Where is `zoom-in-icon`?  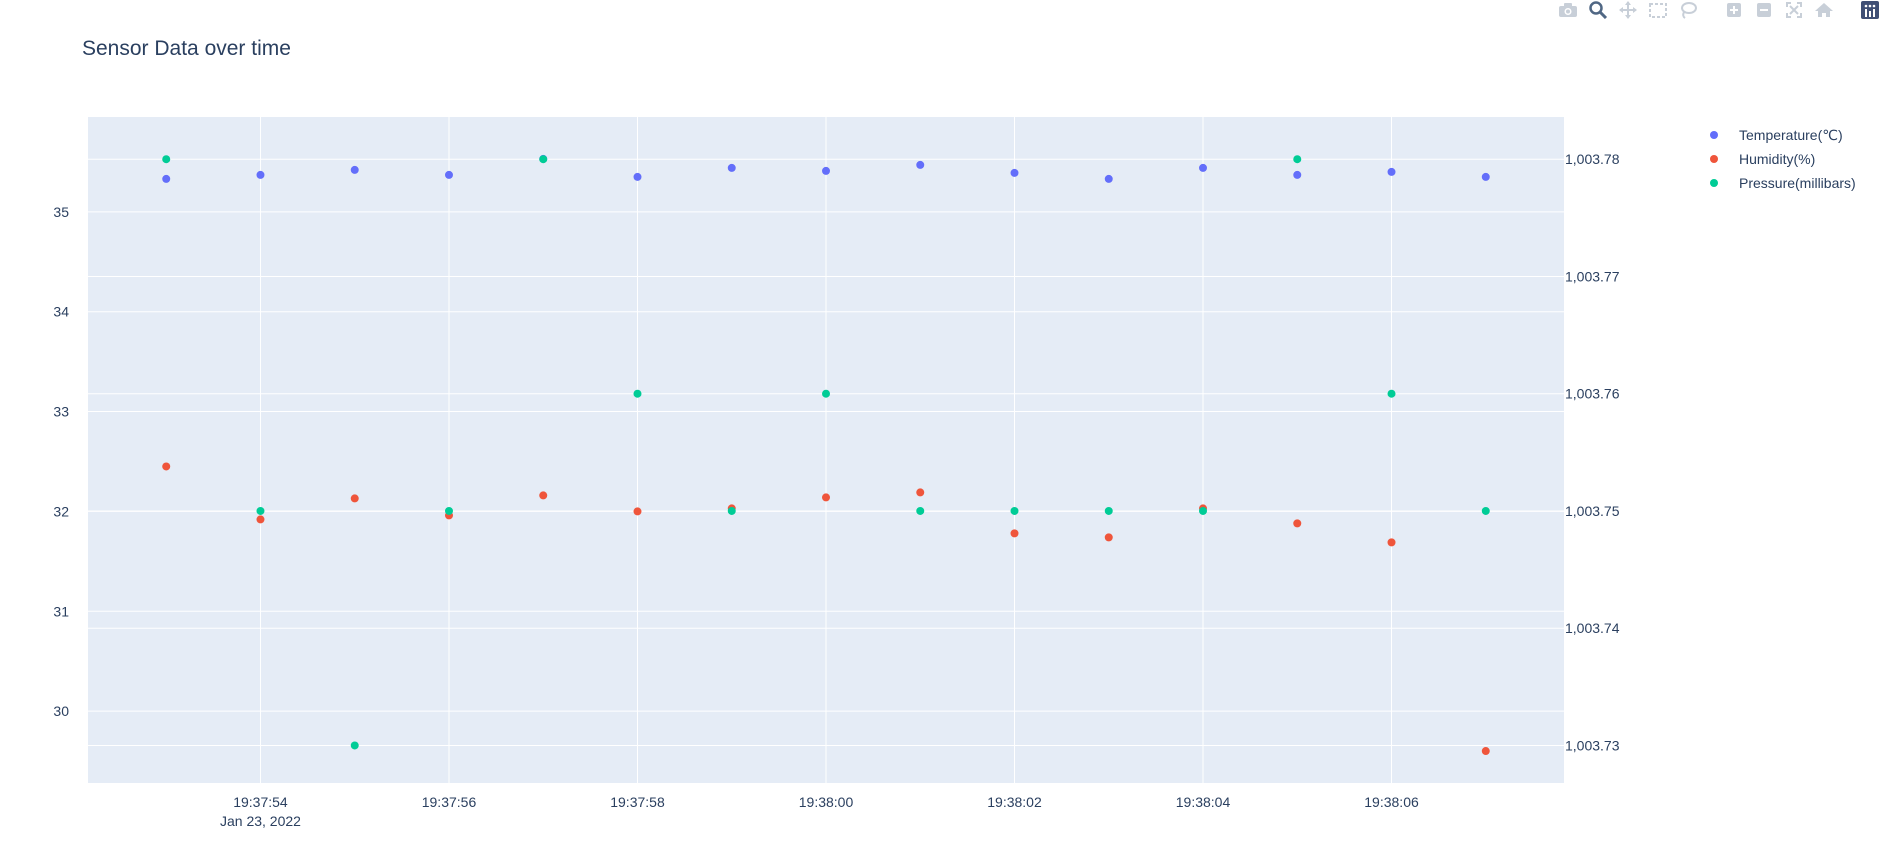
zoom-in-icon is located at coordinates (1734, 10).